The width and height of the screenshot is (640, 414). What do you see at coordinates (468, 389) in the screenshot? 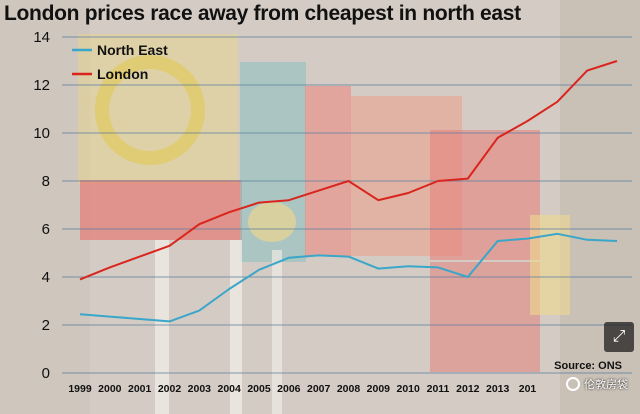
I see `x-tick-label: 2012` at bounding box center [468, 389].